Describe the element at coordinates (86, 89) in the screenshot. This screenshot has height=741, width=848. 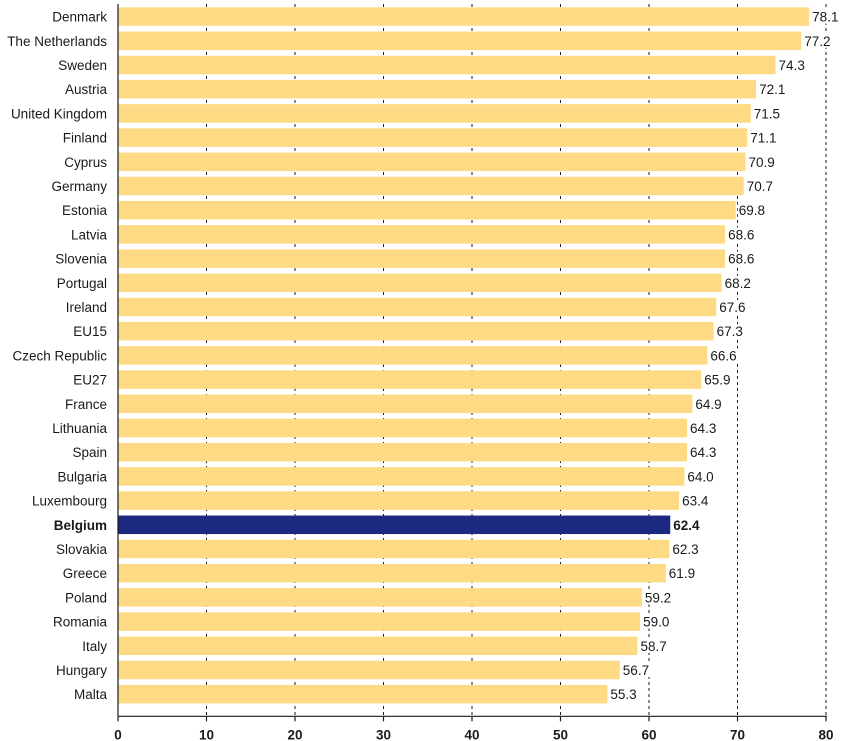
I see `category-label: Austria` at that location.